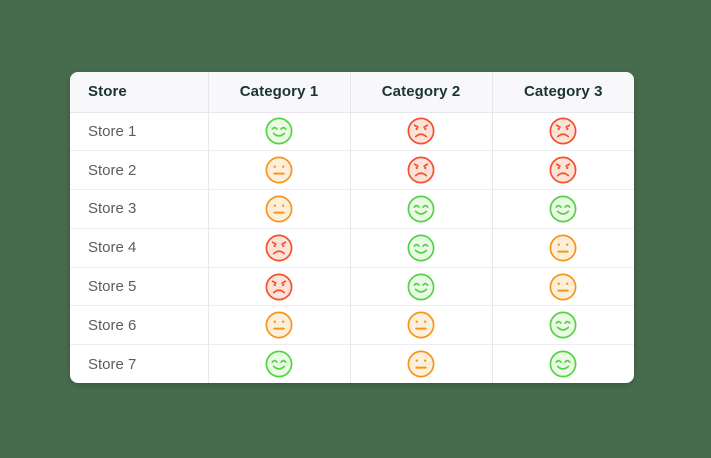 The image size is (711, 458). I want to click on table-row-store-3: Store 3, so click(352, 209).